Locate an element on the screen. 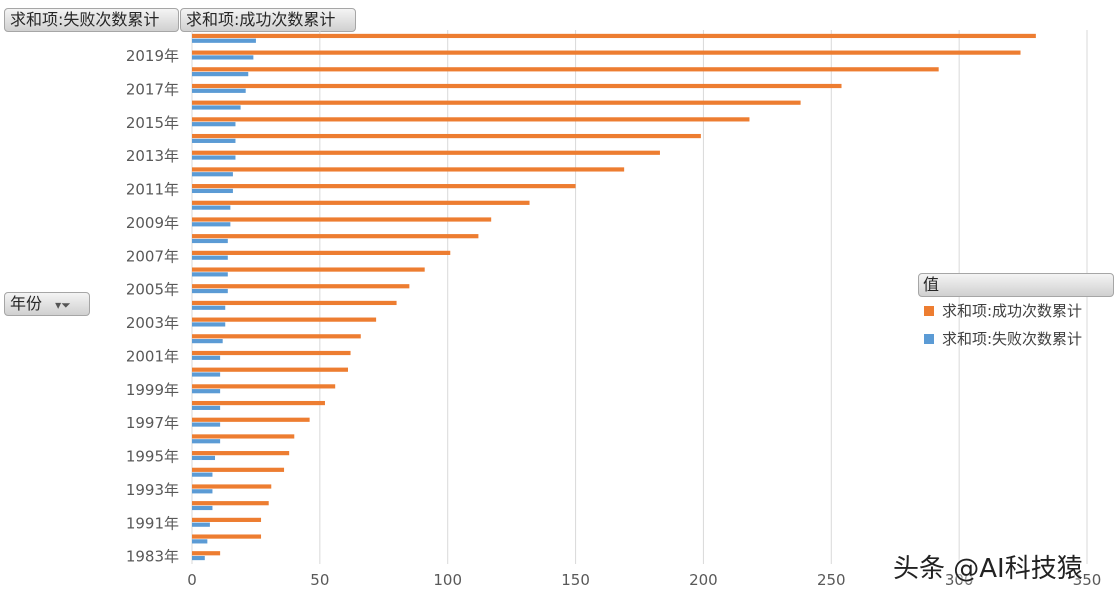 The height and width of the screenshot is (598, 1119). legend-label-success: 求和项:成功次数累计 is located at coordinates (1012, 311).